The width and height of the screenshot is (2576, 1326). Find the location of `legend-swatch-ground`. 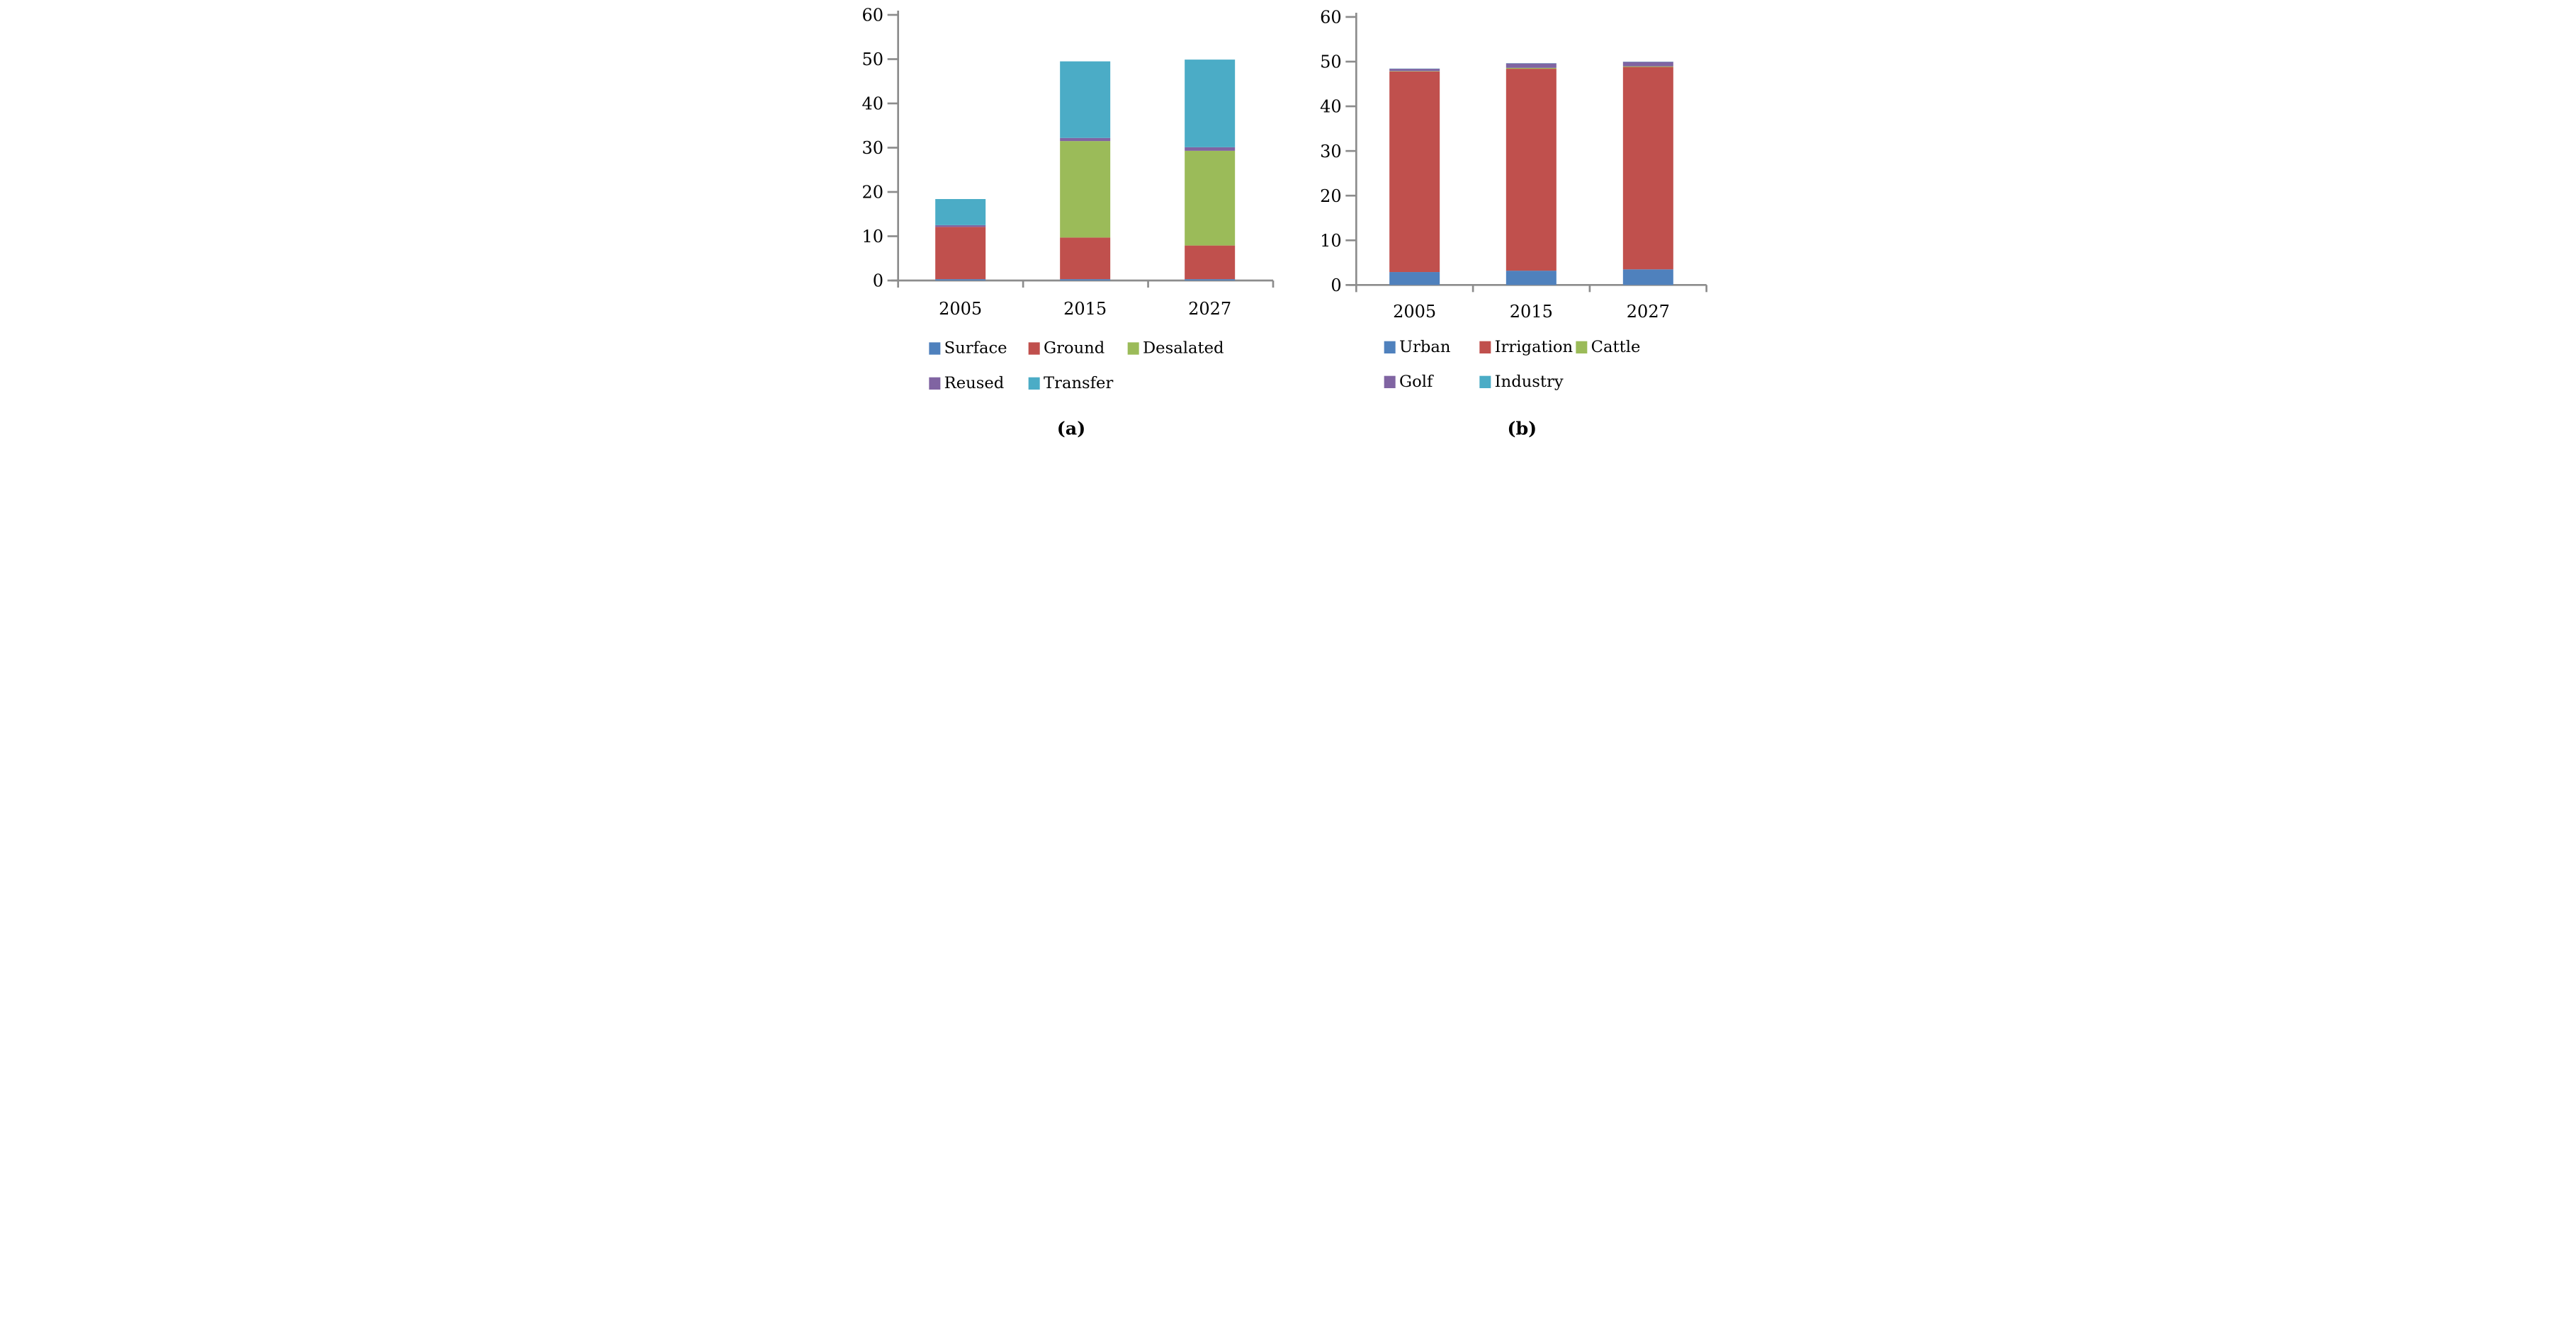

legend-swatch-ground is located at coordinates (1034, 349).